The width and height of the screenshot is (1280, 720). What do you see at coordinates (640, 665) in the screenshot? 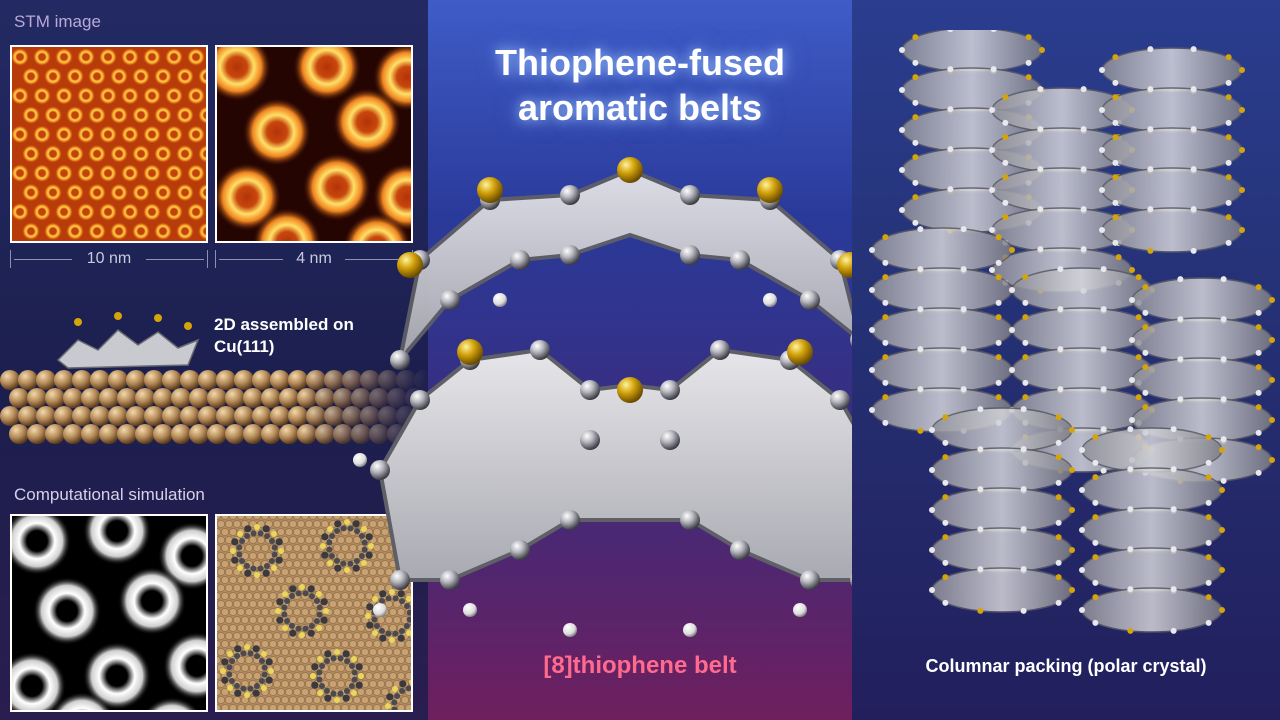
I see `belt-name-label: [8]thiophene belt` at bounding box center [640, 665].